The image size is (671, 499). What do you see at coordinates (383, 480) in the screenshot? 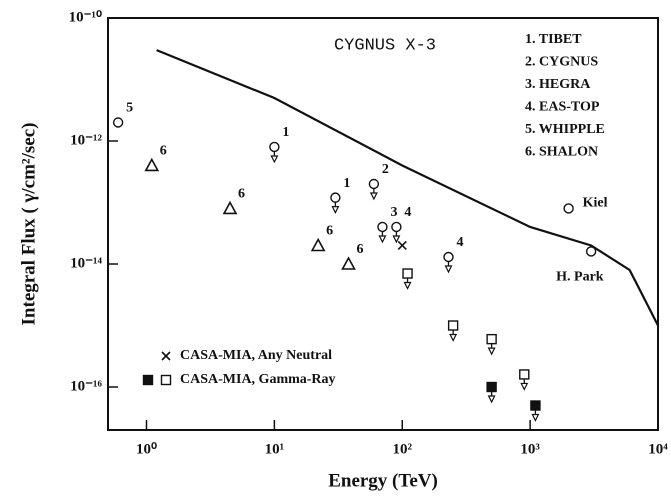
I see `x-axis-label: Energy (TeV)` at bounding box center [383, 480].